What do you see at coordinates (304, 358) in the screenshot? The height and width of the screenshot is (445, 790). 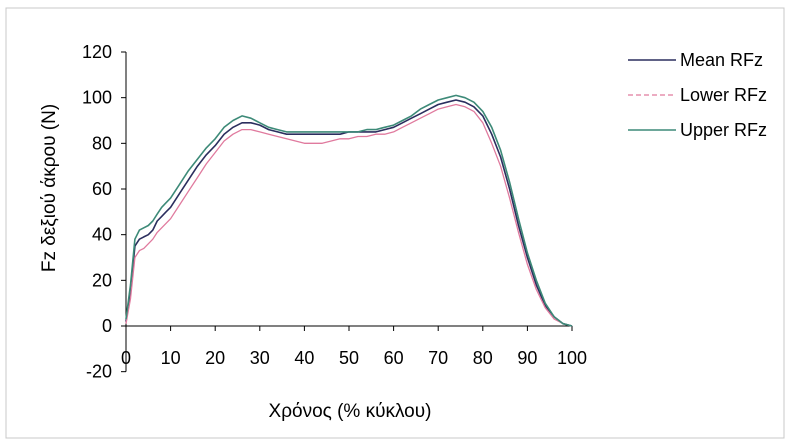 I see `x-tick-label: 40` at bounding box center [304, 358].